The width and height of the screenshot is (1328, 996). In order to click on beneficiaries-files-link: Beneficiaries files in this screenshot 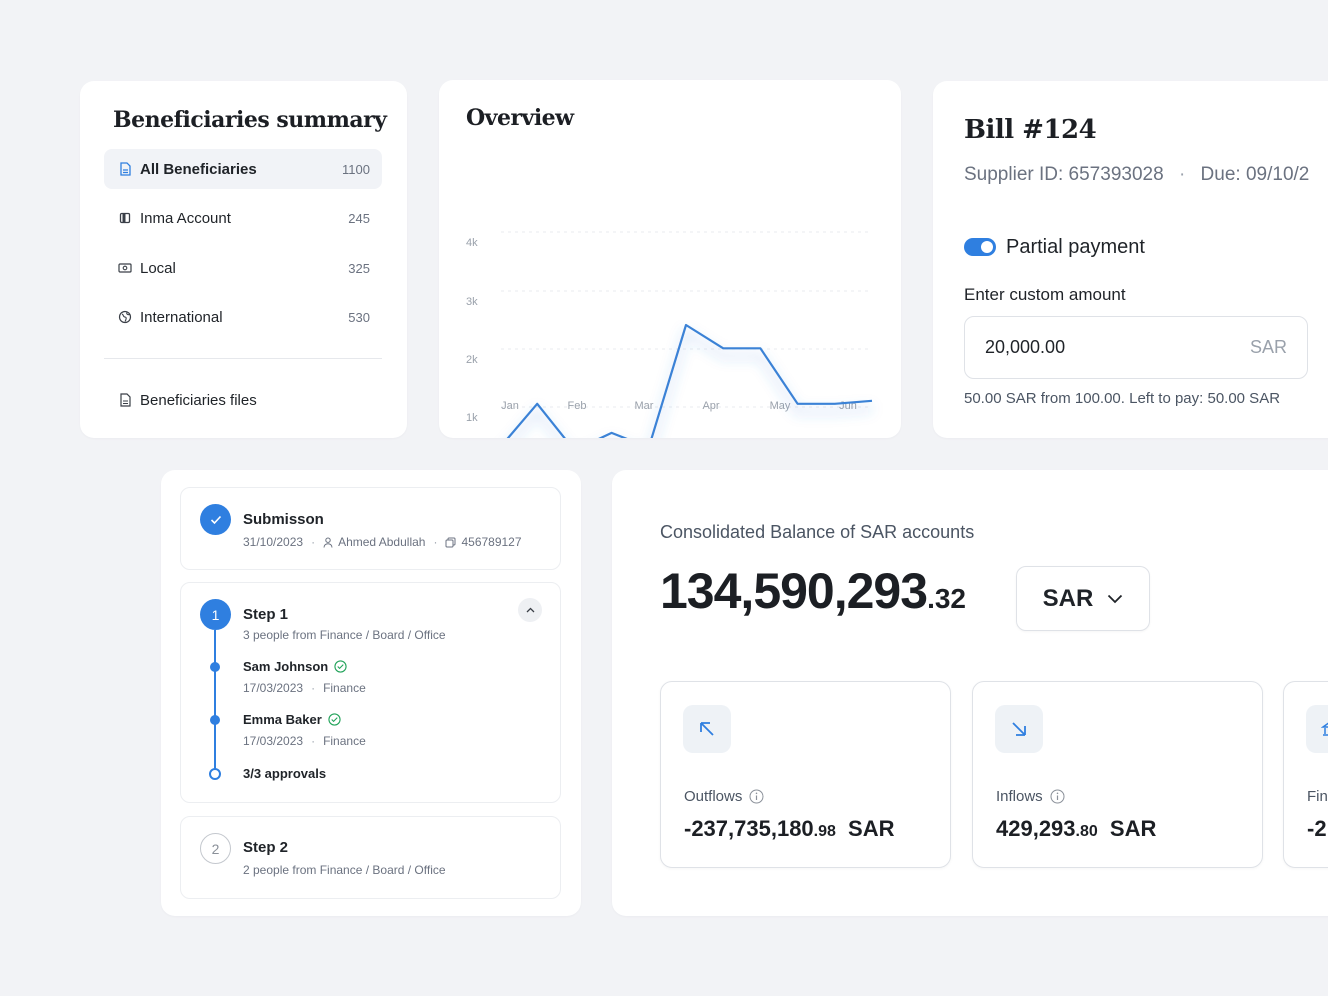, I will do `click(243, 400)`.